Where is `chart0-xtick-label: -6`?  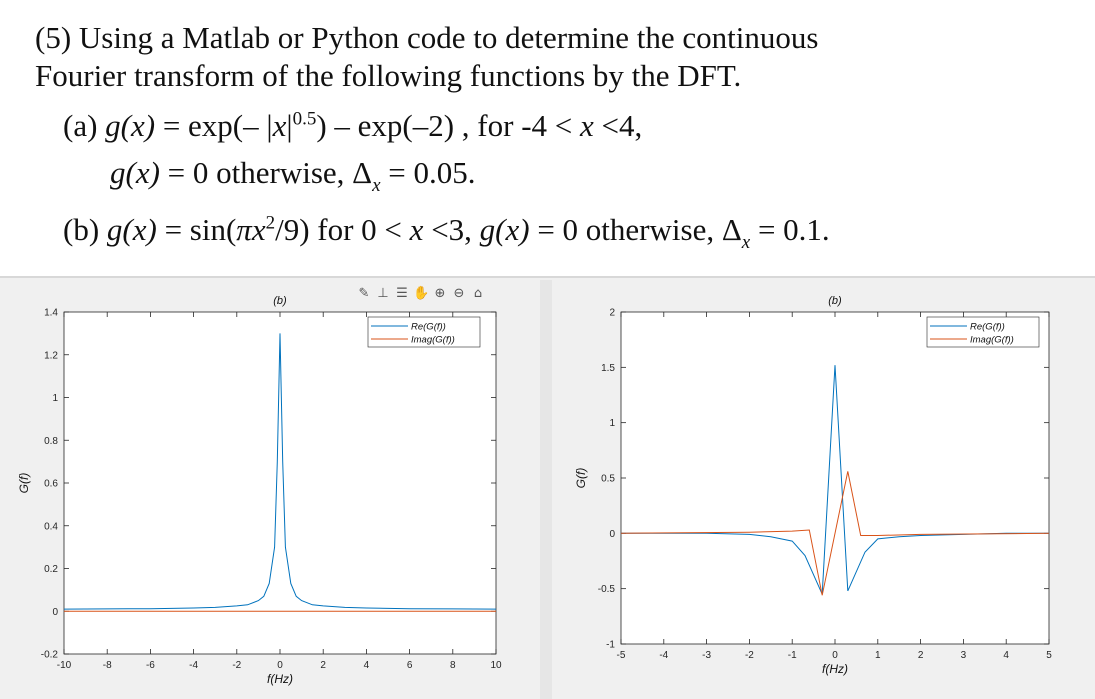
chart0-xtick-label: -6 is located at coordinates (150, 665).